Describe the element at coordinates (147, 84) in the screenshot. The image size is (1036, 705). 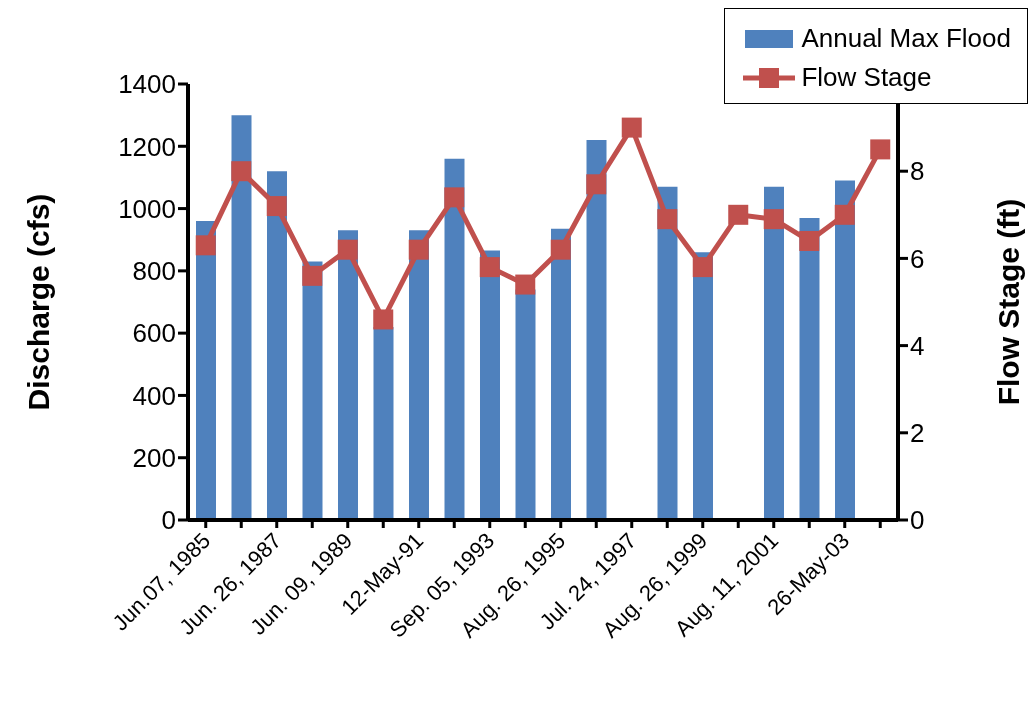
I see `y-tick-label: 1400` at that location.